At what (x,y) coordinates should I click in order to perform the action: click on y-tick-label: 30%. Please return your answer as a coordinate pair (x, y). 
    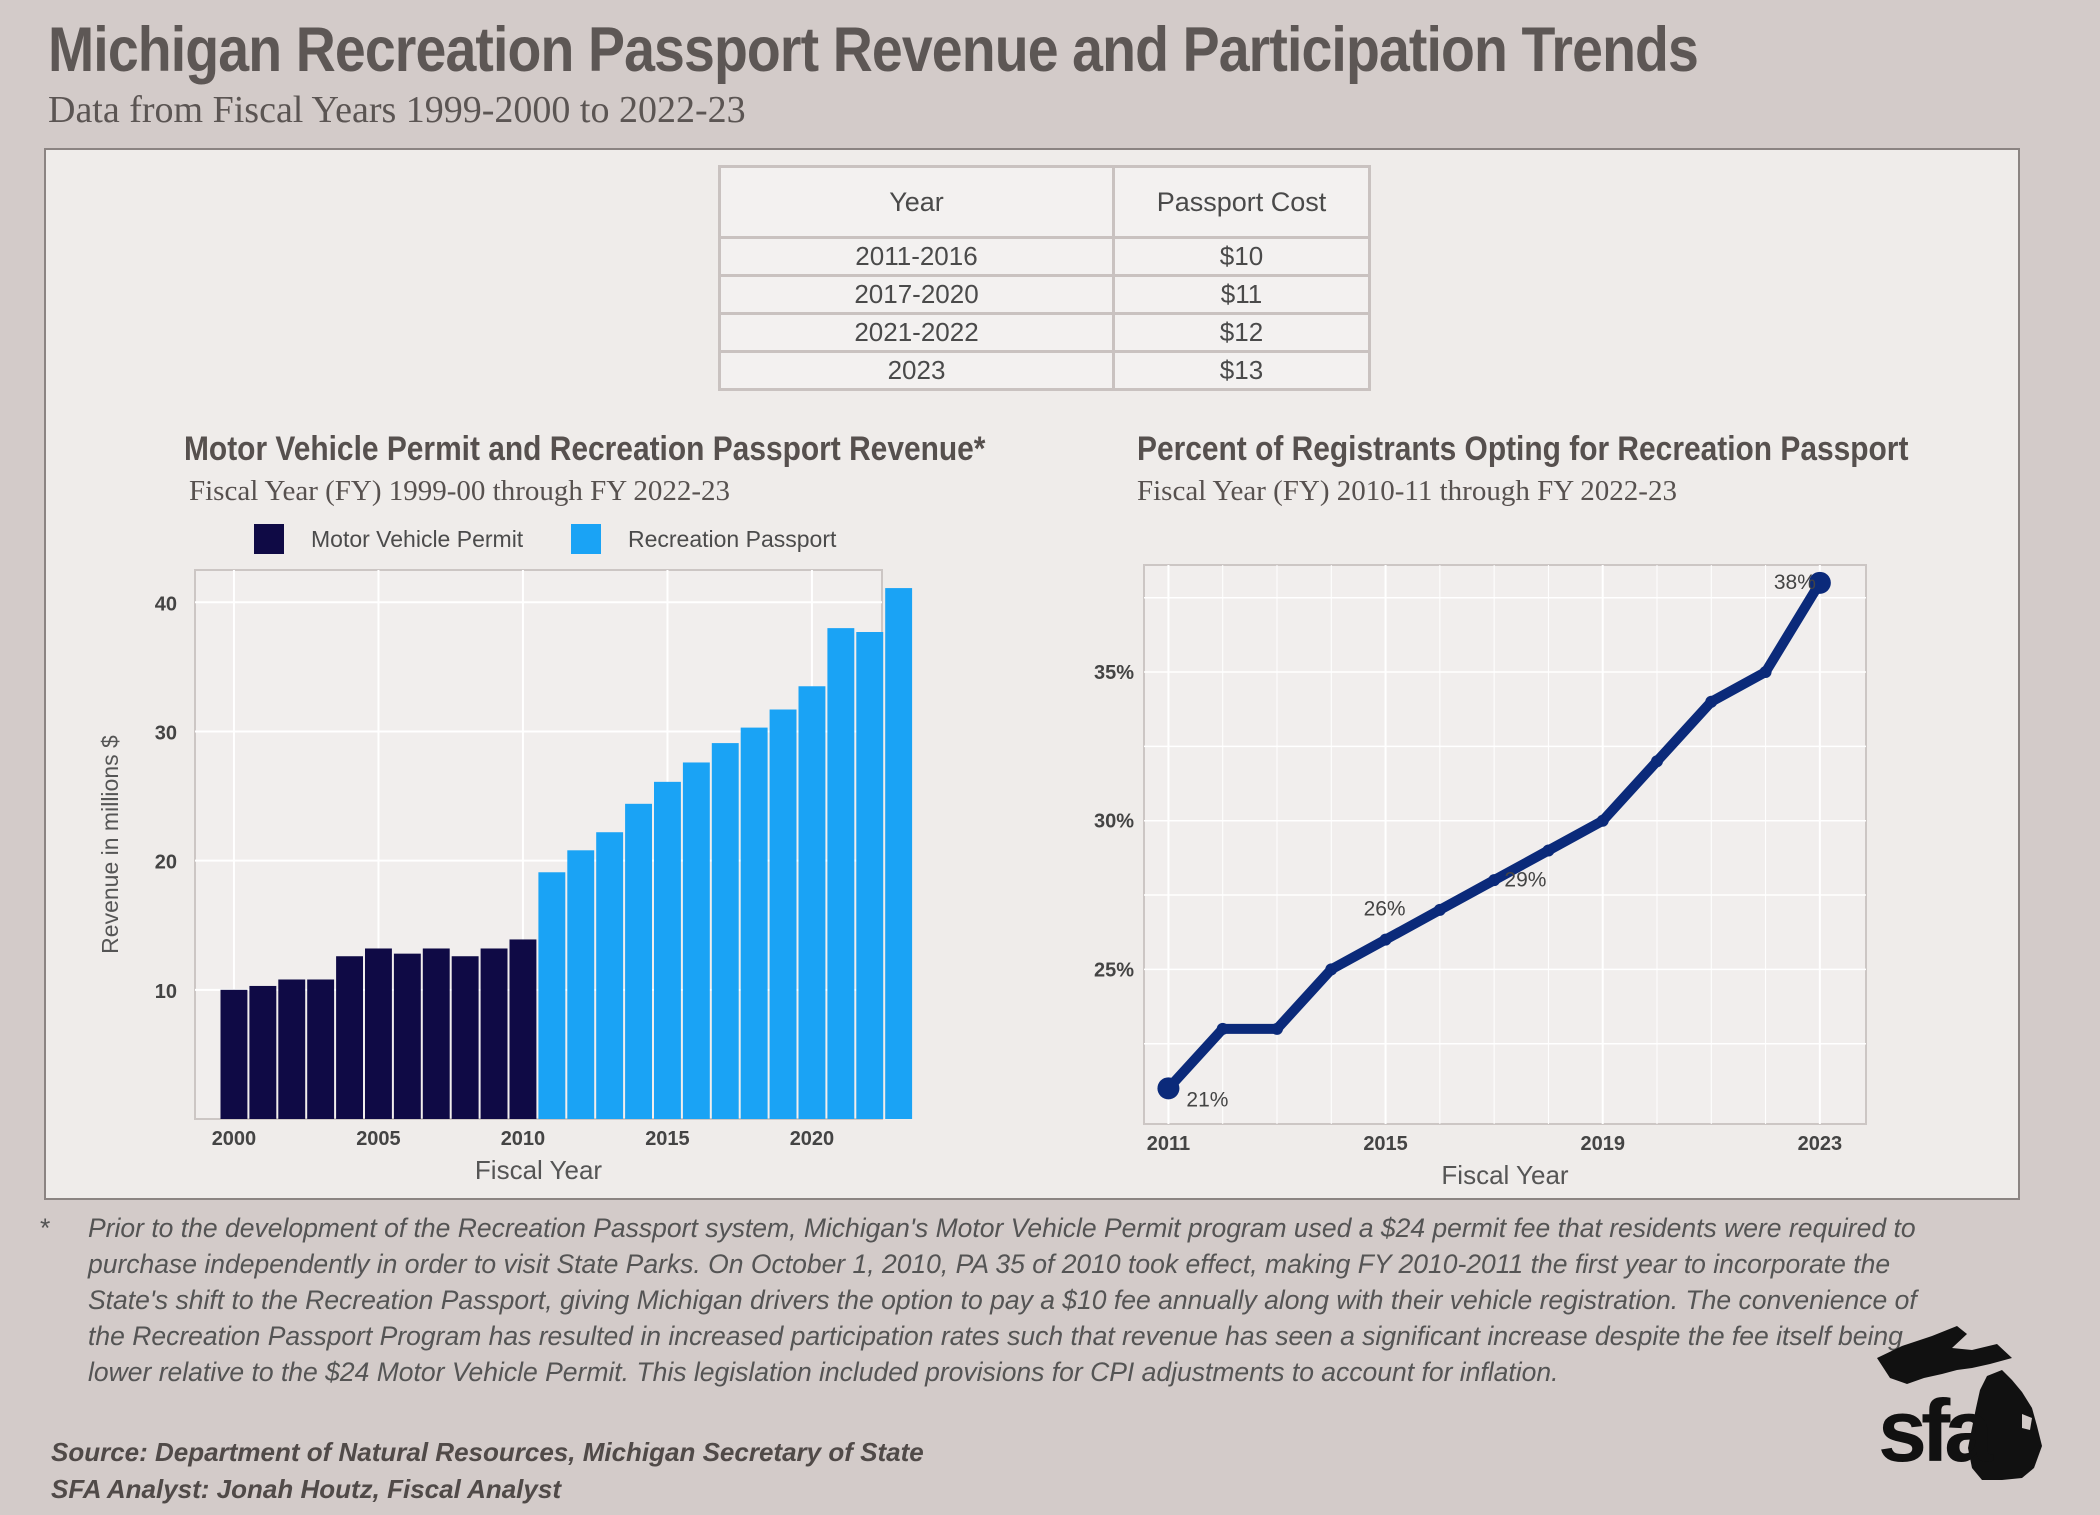
    Looking at the image, I should click on (1114, 822).